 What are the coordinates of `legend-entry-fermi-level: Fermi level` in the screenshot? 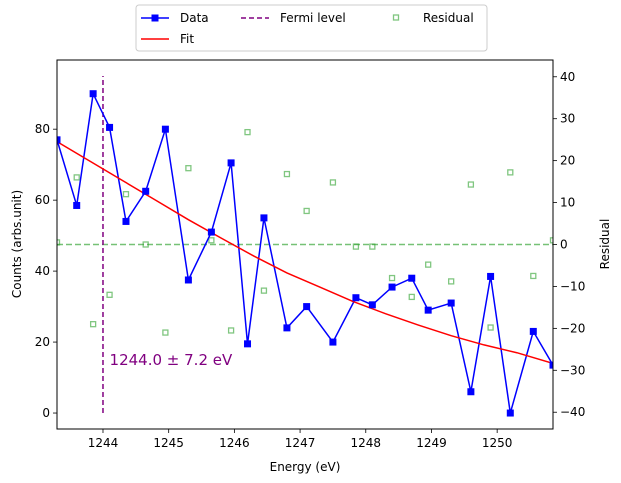 It's located at (293, 18).